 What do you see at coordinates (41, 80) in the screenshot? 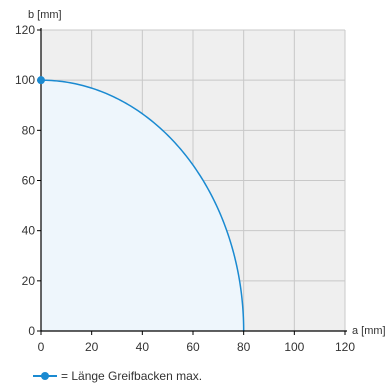
I see `series-marker-point` at bounding box center [41, 80].